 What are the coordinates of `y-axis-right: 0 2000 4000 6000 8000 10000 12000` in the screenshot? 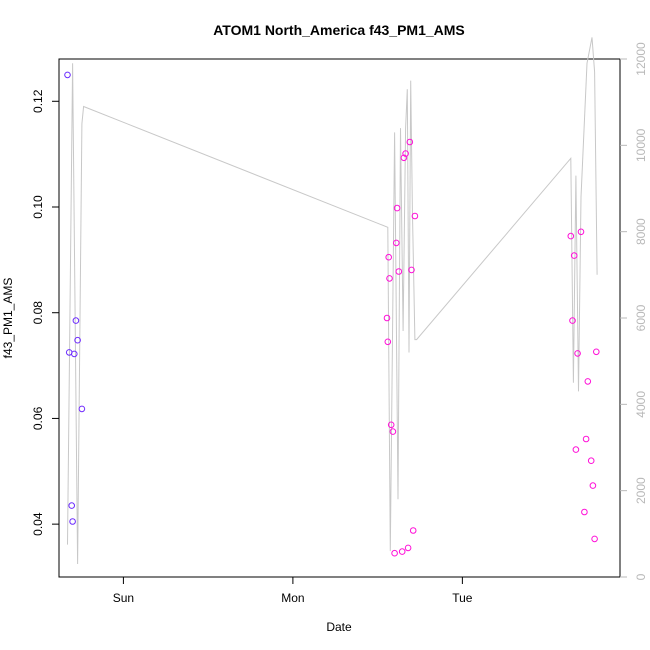 It's located at (634, 311).